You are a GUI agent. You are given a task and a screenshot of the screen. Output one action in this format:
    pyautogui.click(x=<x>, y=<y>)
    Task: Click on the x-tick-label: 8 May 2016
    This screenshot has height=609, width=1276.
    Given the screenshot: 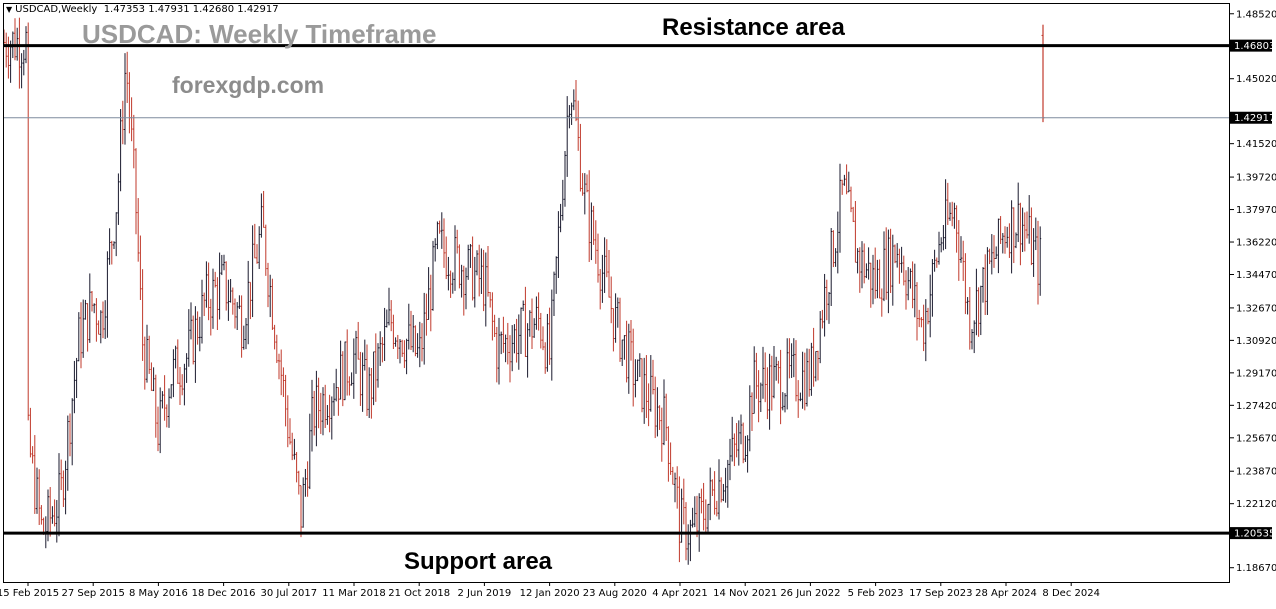 What is the action you would take?
    pyautogui.click(x=158, y=593)
    